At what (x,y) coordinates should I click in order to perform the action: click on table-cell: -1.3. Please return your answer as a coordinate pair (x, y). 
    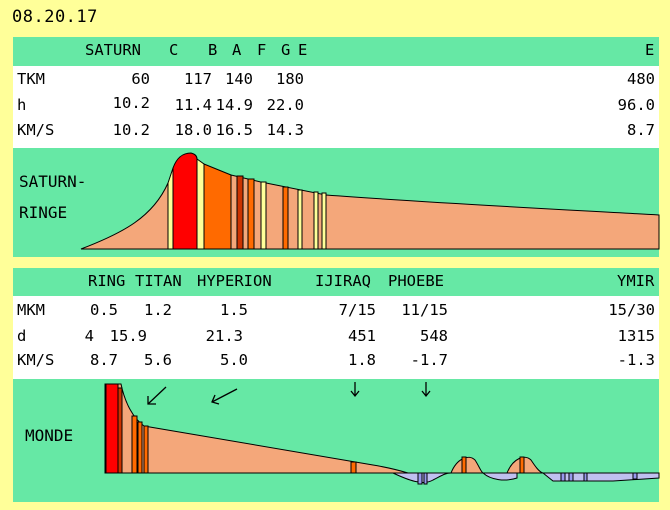
    Looking at the image, I should click on (636, 360).